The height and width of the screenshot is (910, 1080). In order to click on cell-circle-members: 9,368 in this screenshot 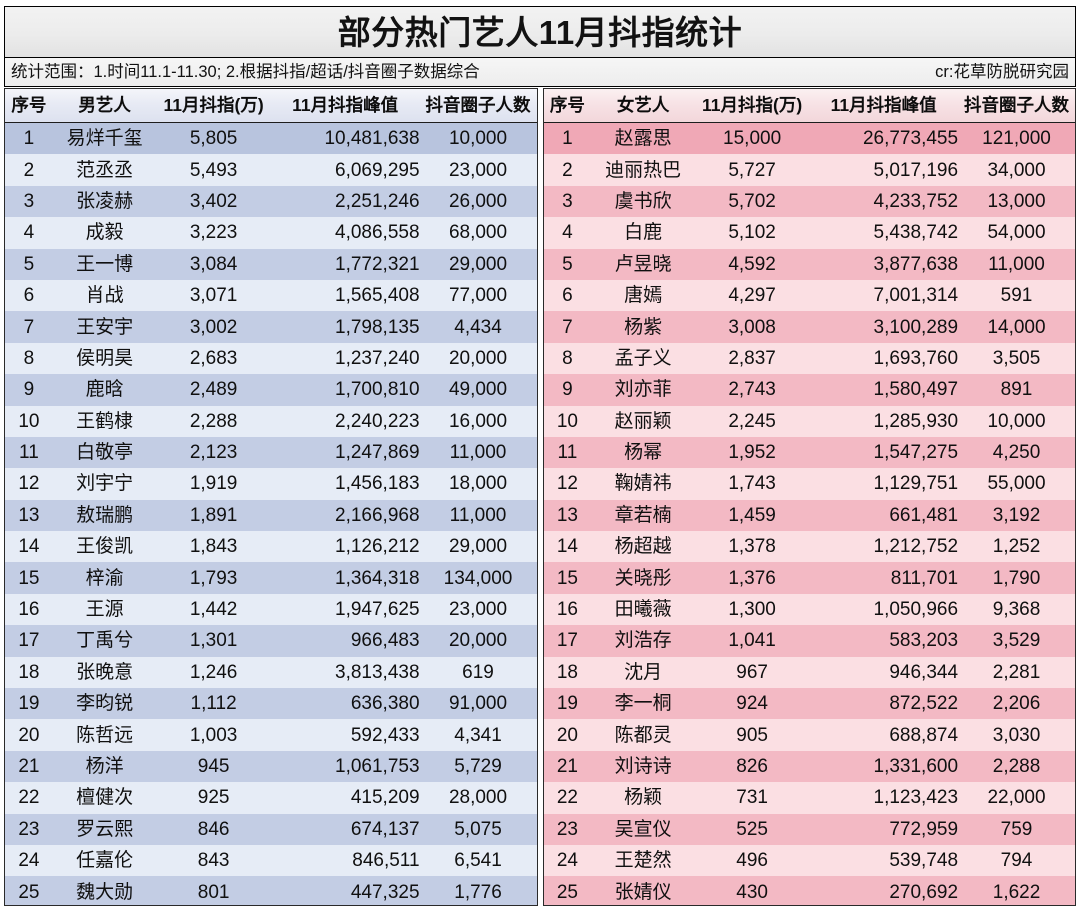, I will do `click(1016, 610)`.